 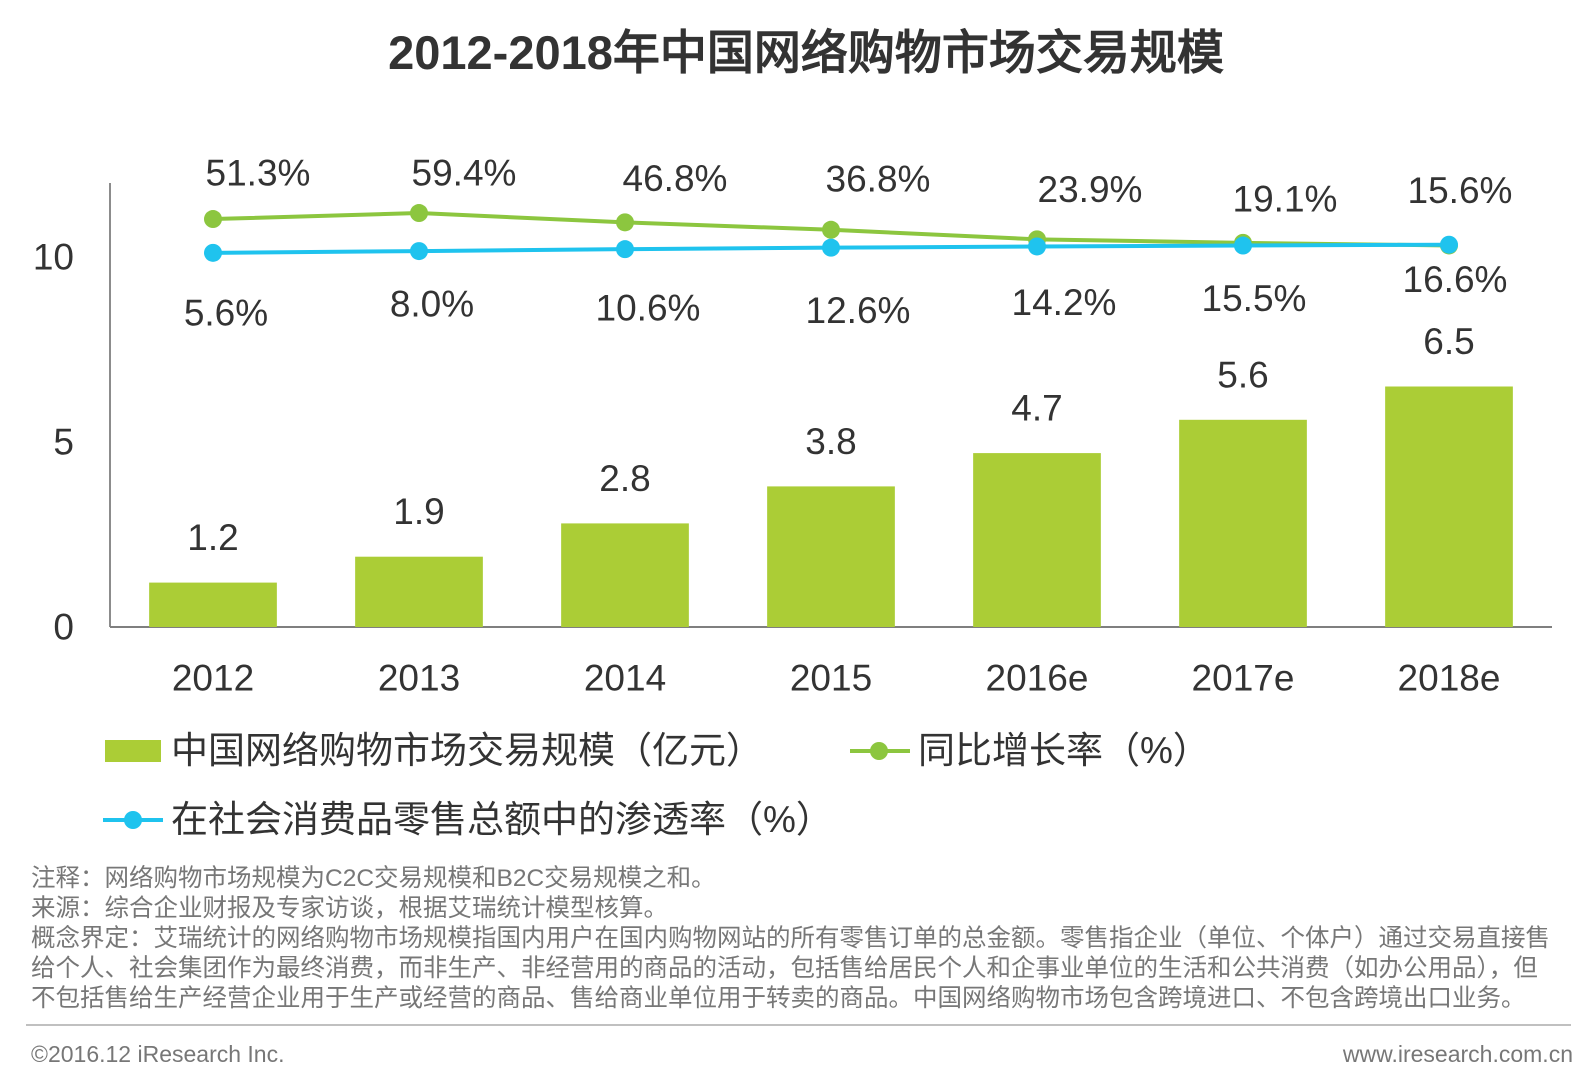 What do you see at coordinates (1448, 341) in the screenshot?
I see `bar-value-label: 6.5` at bounding box center [1448, 341].